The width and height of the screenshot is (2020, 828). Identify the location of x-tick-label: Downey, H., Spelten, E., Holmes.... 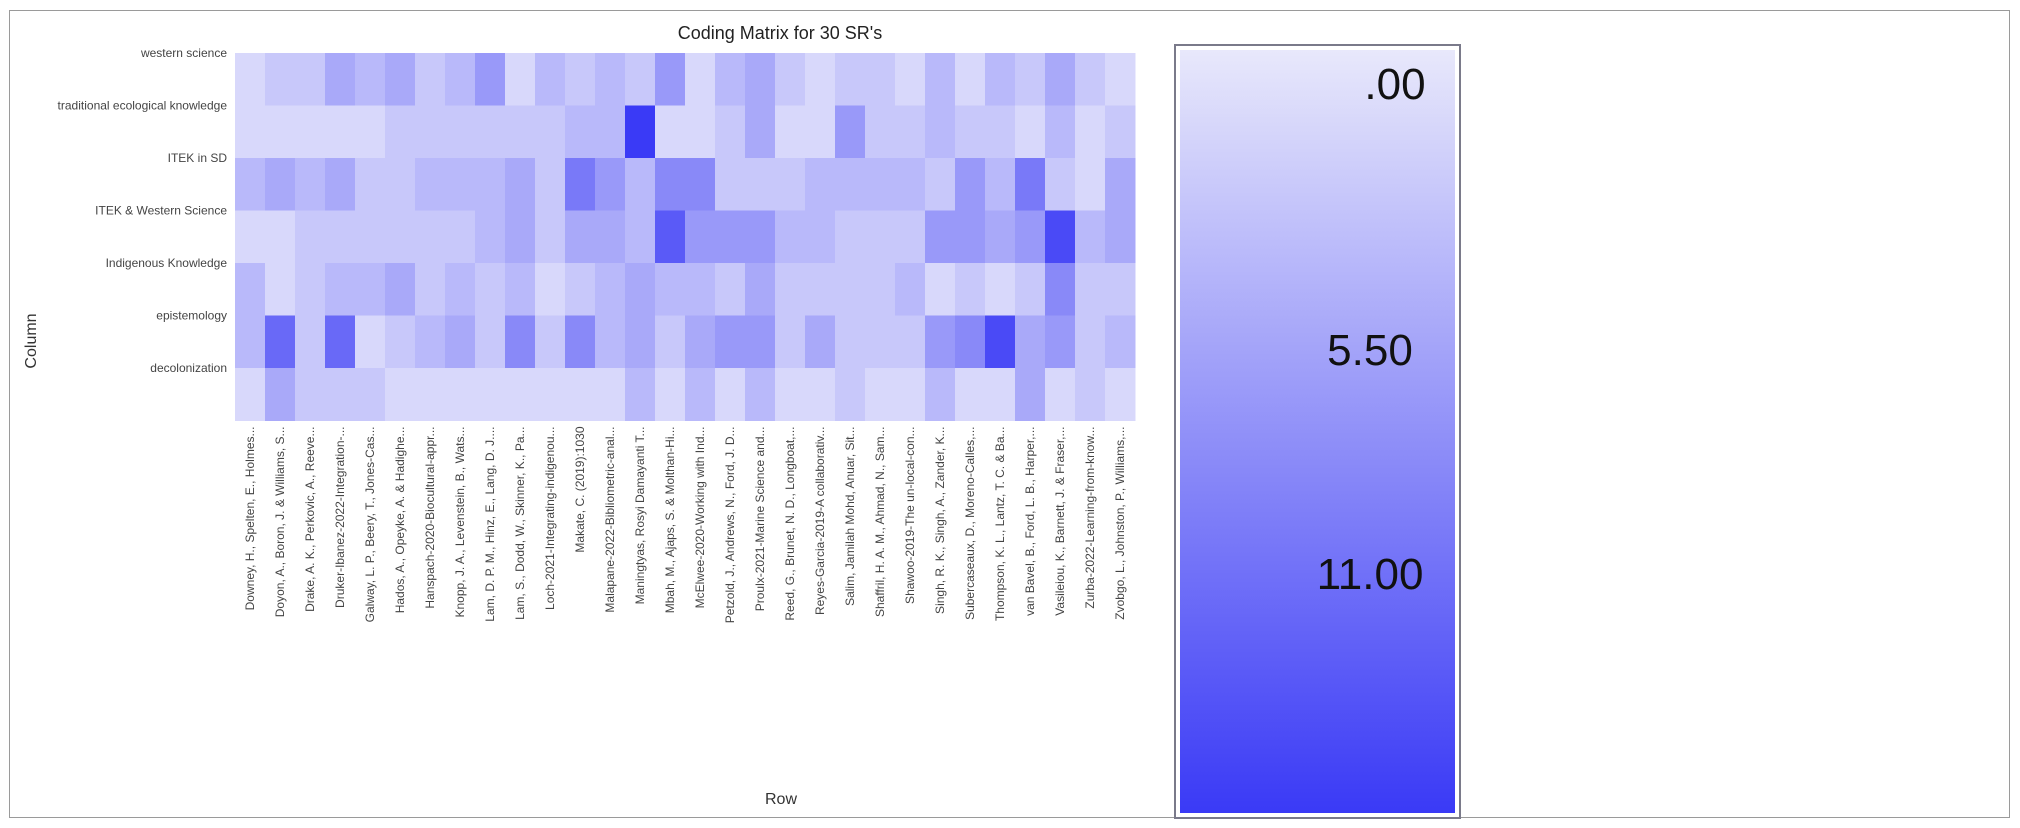
(250, 519).